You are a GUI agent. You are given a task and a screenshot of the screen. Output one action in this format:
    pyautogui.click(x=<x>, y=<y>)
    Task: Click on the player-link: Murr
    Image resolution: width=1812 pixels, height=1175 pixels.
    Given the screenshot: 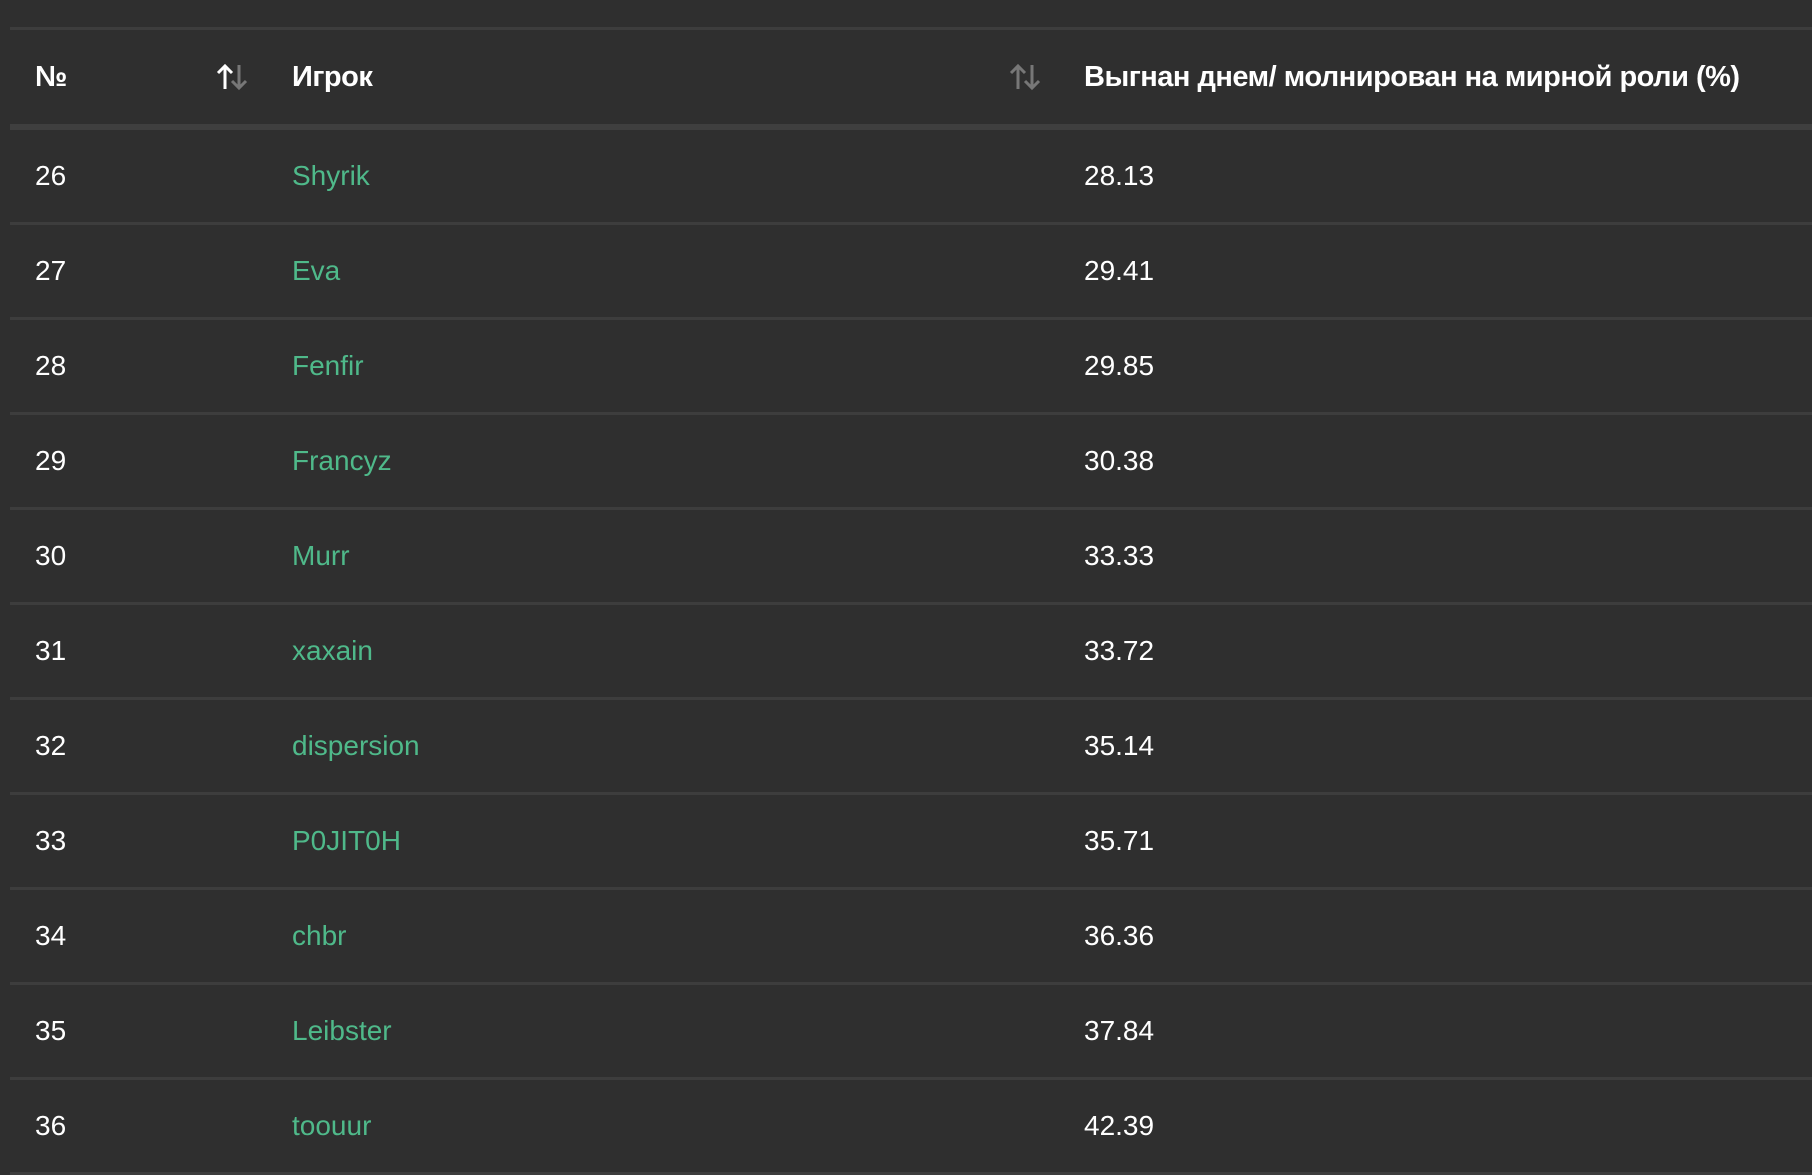 What is the action you would take?
    pyautogui.click(x=321, y=555)
    